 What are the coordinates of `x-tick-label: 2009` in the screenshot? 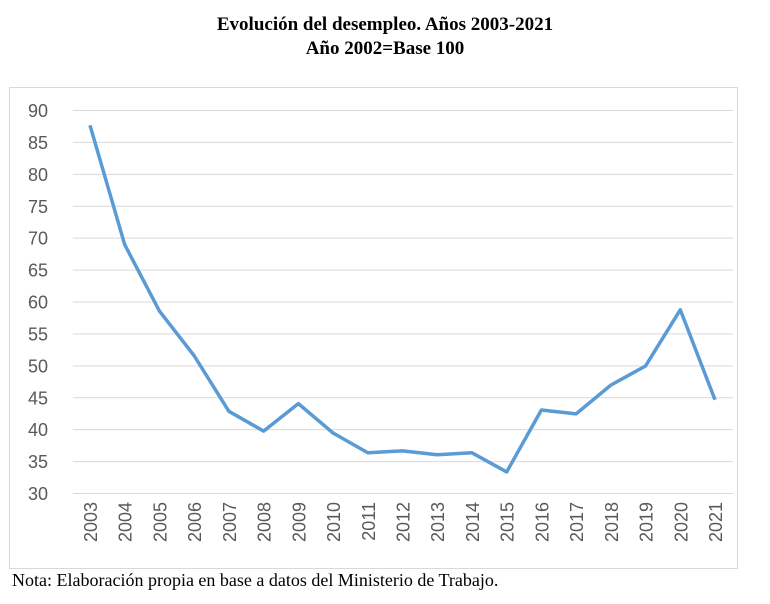 It's located at (299, 522).